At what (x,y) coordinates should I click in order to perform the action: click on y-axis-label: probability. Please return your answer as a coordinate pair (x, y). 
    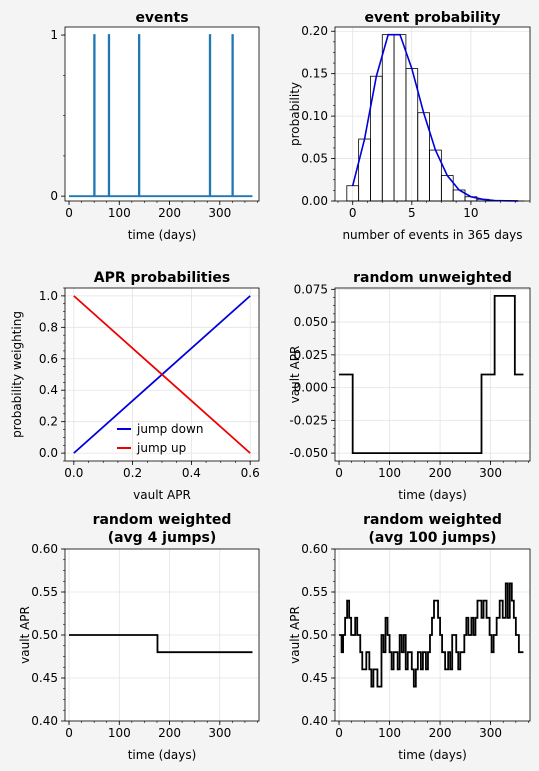
    Looking at the image, I should click on (295, 114).